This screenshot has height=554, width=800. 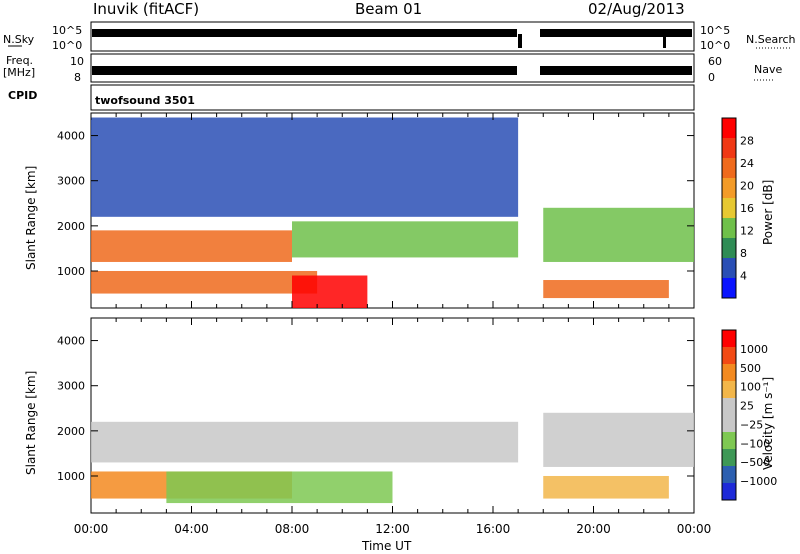 What do you see at coordinates (754, 349) in the screenshot?
I see `vel-cbar-tick-0: 1000` at bounding box center [754, 349].